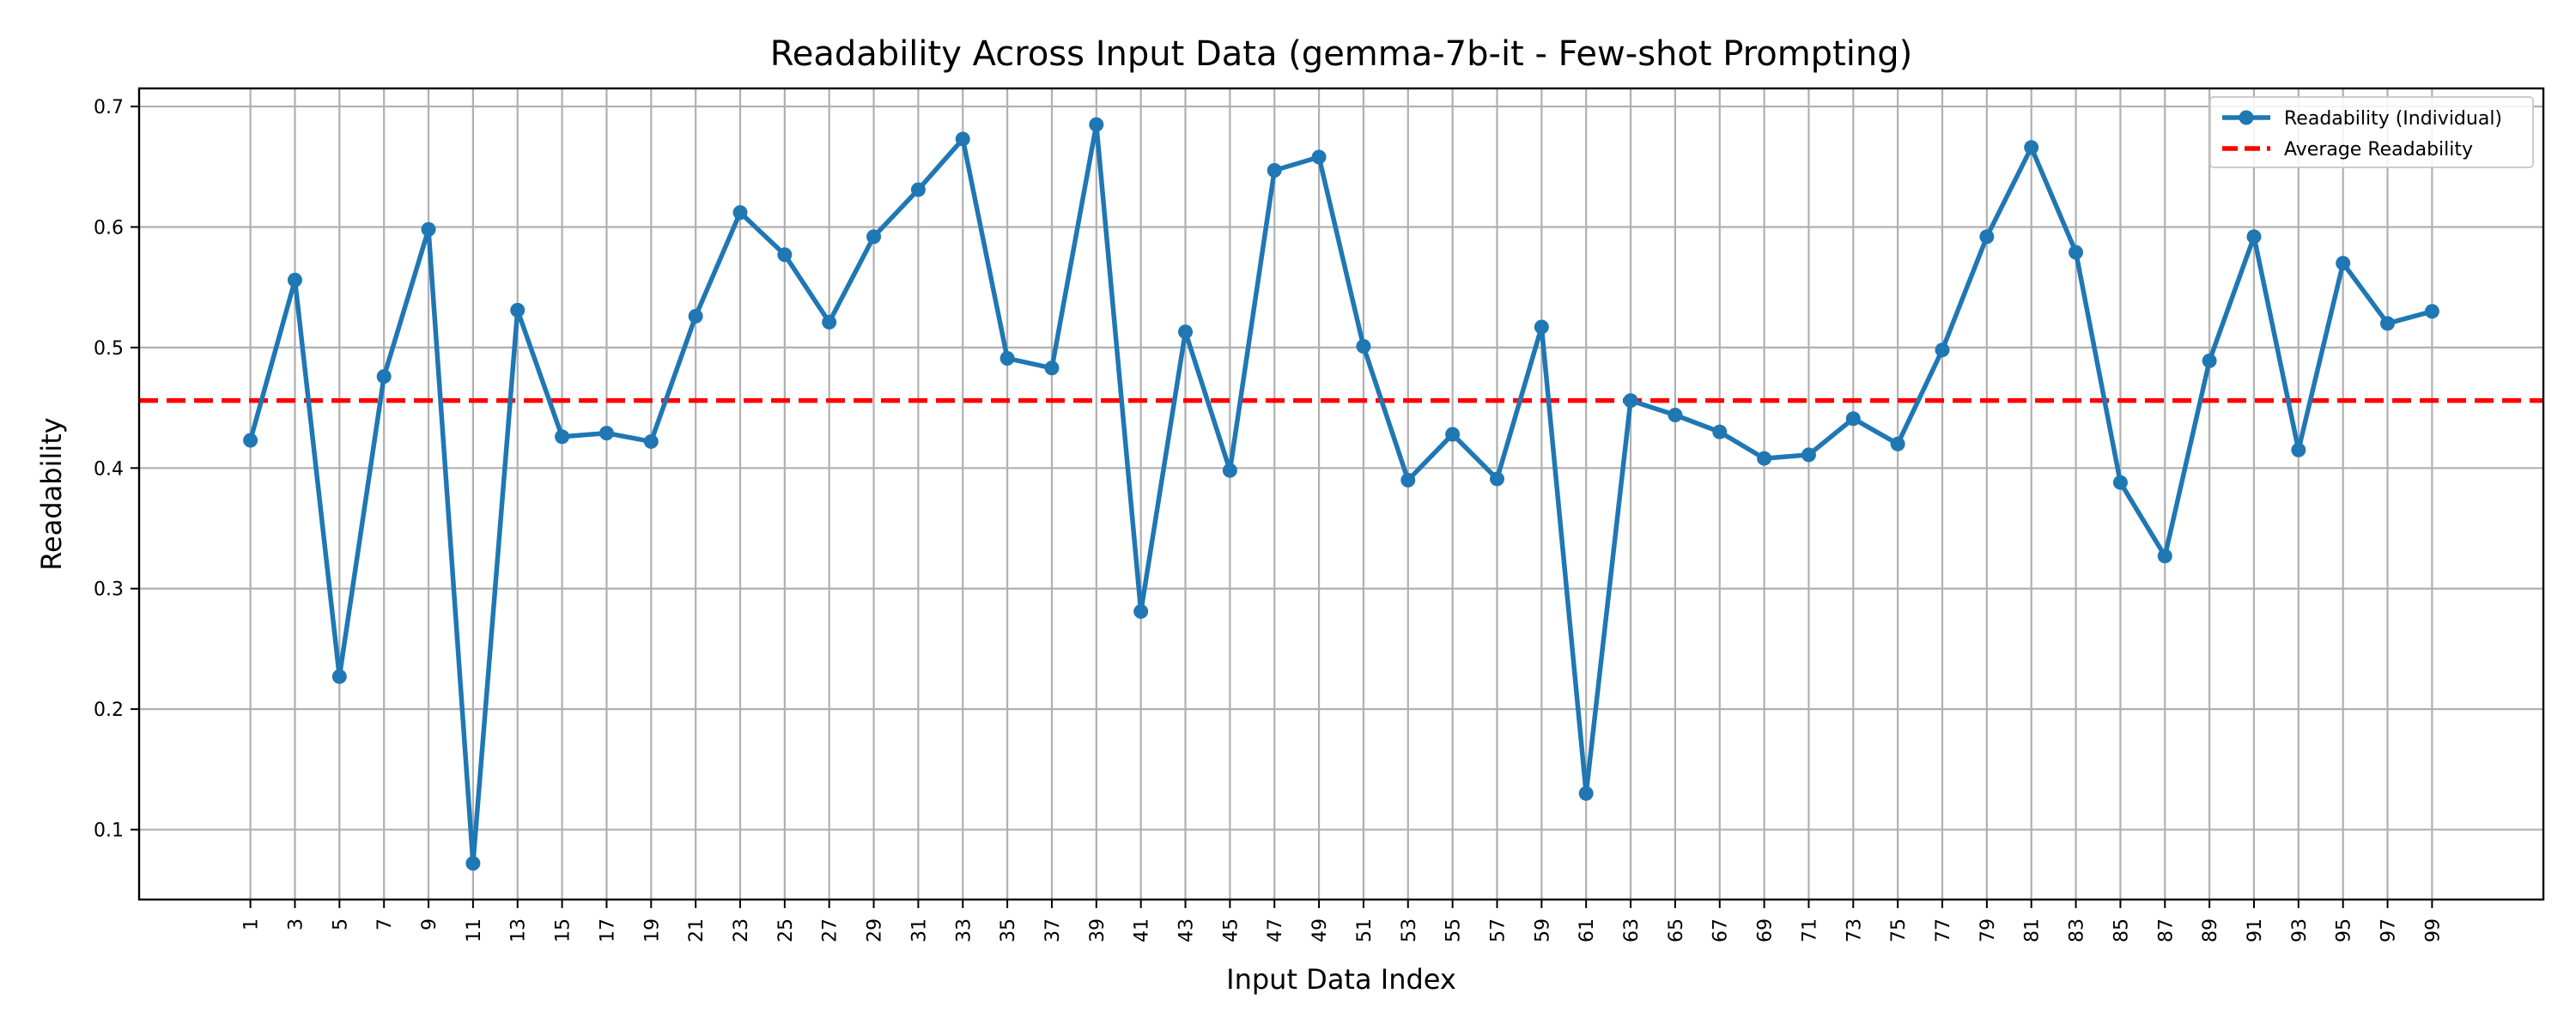  What do you see at coordinates (1098, 930) in the screenshot?
I see `x-tick-label: 39` at bounding box center [1098, 930].